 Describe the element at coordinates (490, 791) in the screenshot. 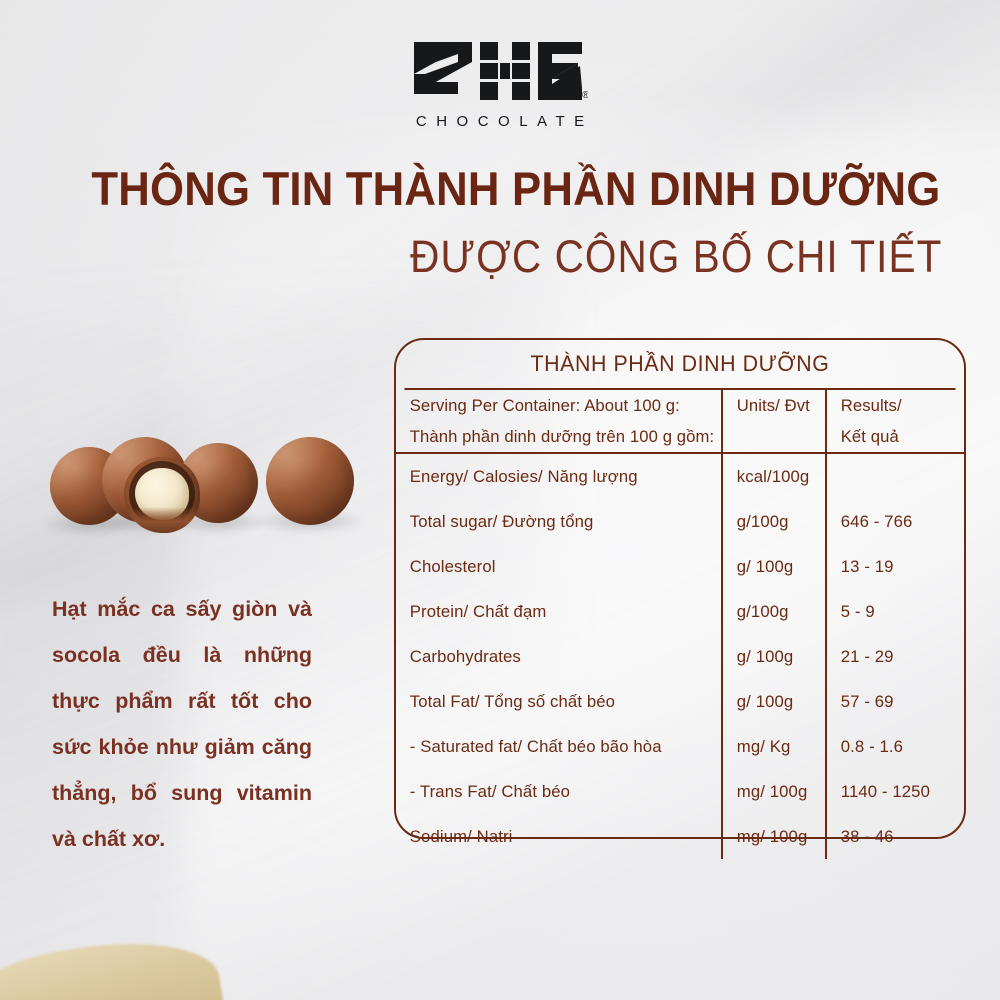

I see `cell-nutrient-name: - Trans Fat/ Chất béo` at that location.